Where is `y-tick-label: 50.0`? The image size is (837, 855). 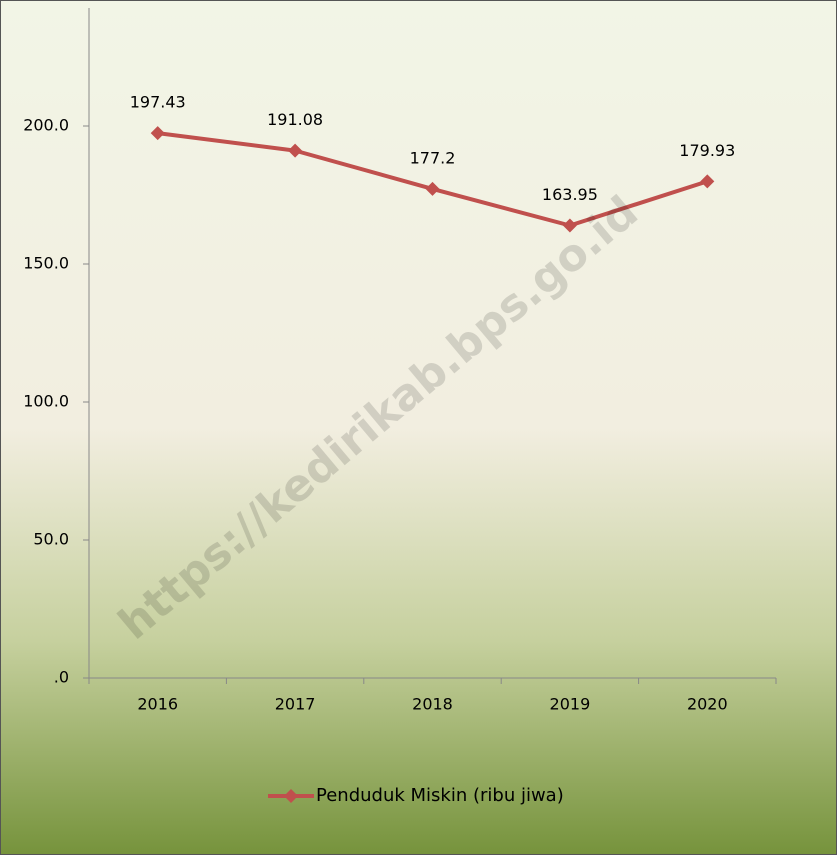
y-tick-label: 50.0 is located at coordinates (51, 539).